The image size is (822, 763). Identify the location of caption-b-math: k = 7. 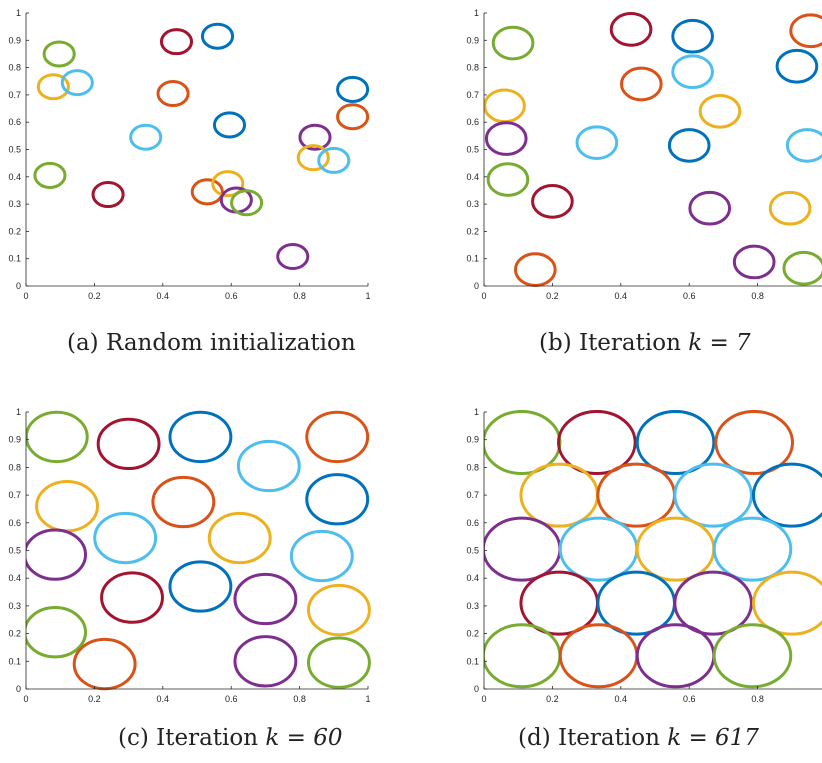
(719, 343).